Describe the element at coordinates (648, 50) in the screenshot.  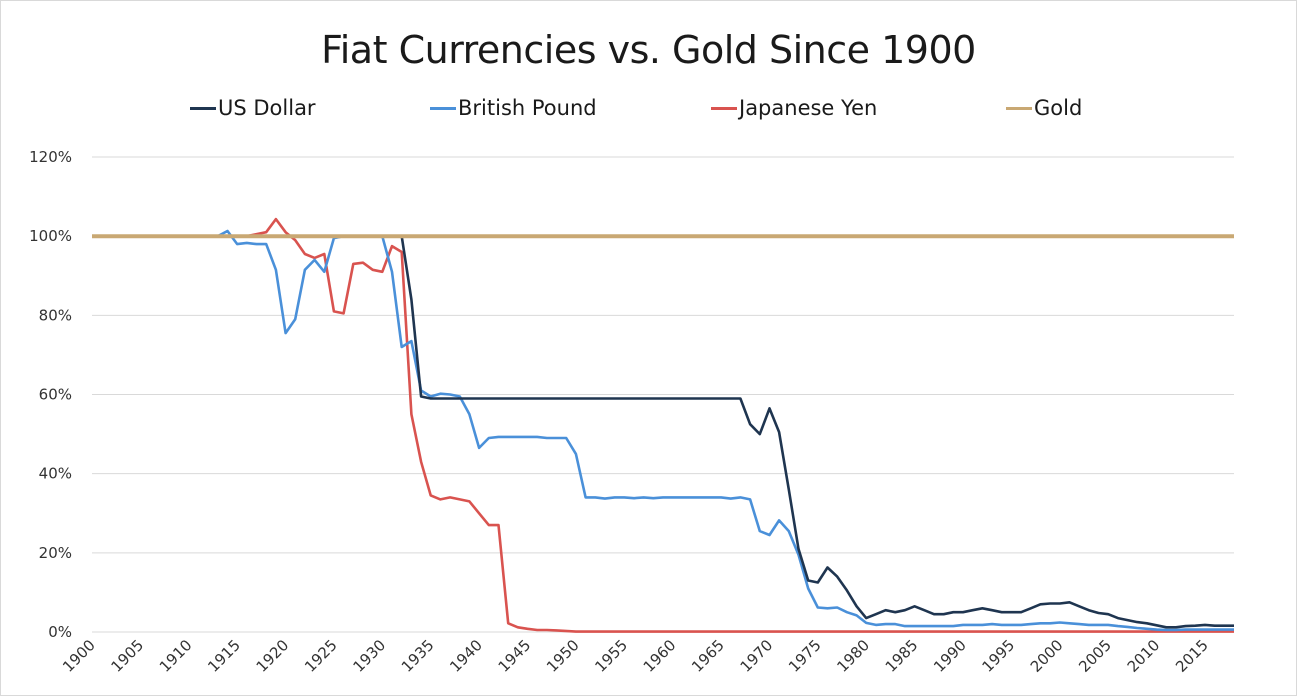
I see `chart-title: Fiat Currencies vs. Gold Since 1900` at that location.